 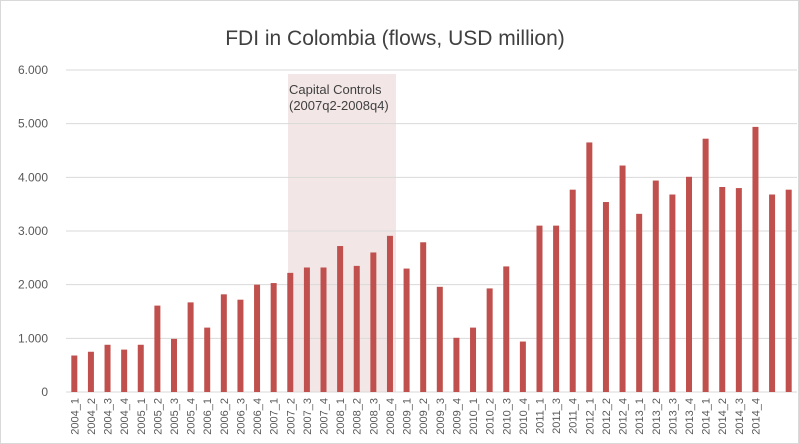 What do you see at coordinates (225, 416) in the screenshot?
I see `x-tick-label: 2006_2` at bounding box center [225, 416].